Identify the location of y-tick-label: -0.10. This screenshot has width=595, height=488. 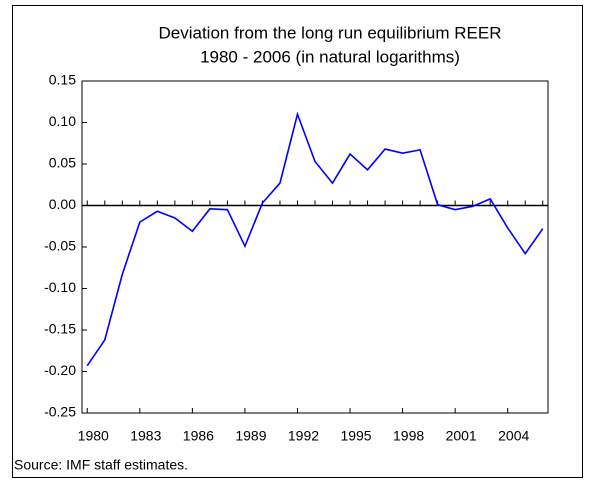
(60, 287).